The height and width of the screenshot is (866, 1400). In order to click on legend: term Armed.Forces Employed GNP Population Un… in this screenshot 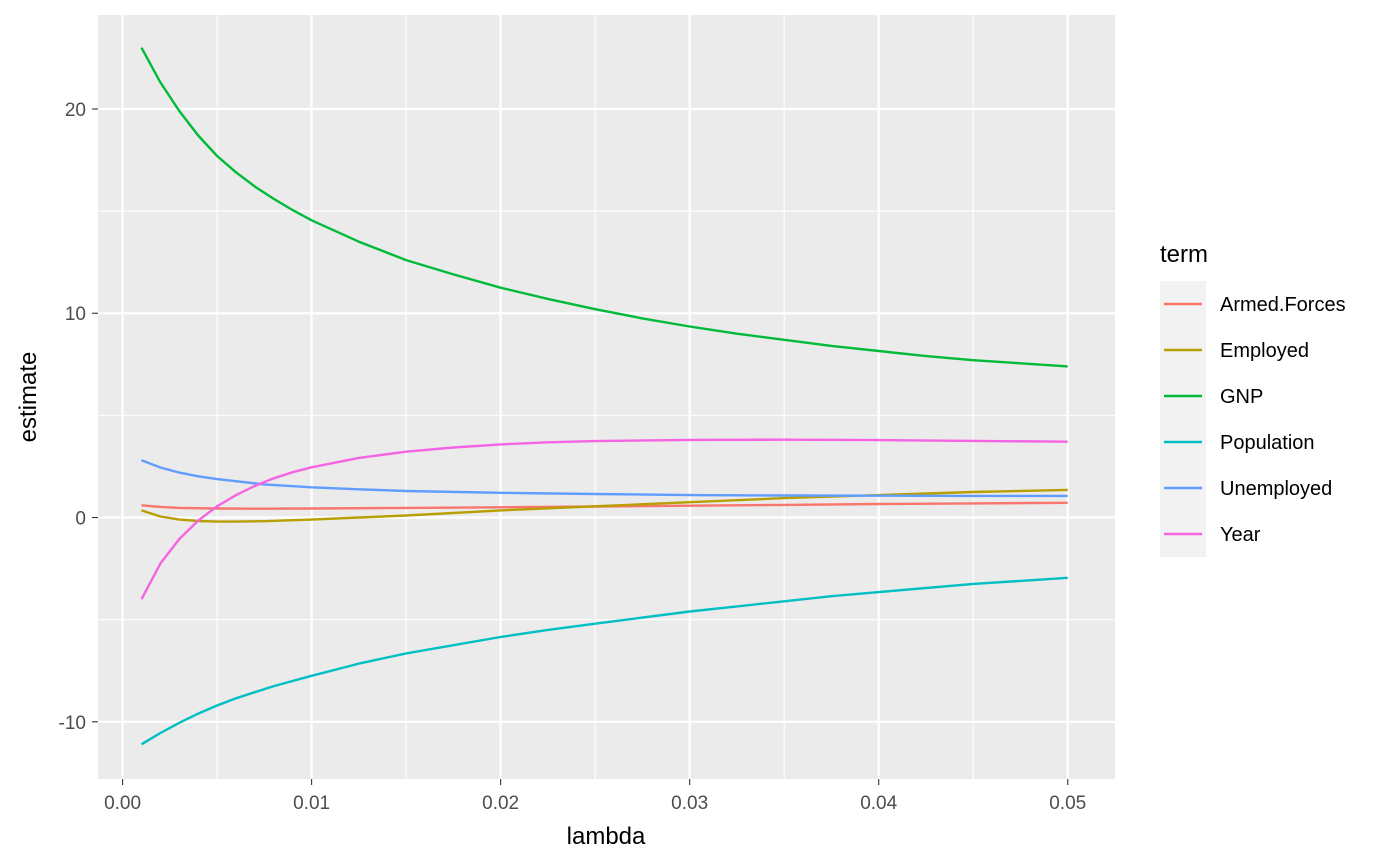, I will do `click(1253, 399)`.